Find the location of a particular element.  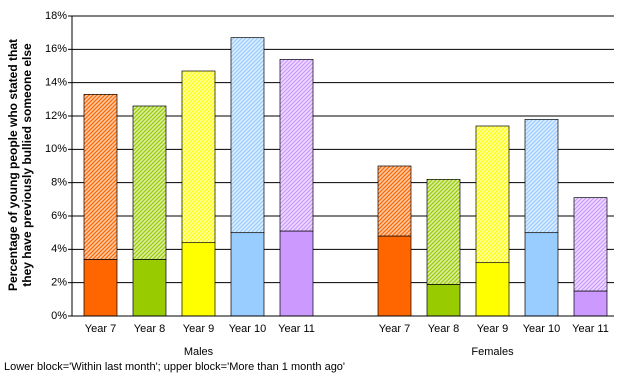

group-label: Males is located at coordinates (199, 352).